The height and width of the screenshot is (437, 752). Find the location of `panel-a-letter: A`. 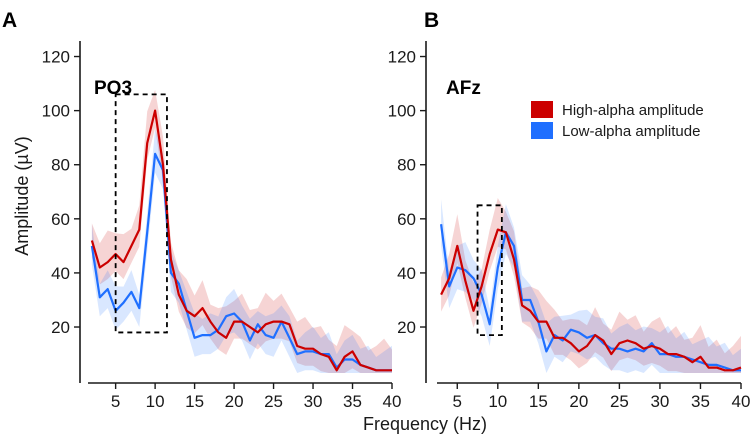

panel-a-letter: A is located at coordinates (9, 20).